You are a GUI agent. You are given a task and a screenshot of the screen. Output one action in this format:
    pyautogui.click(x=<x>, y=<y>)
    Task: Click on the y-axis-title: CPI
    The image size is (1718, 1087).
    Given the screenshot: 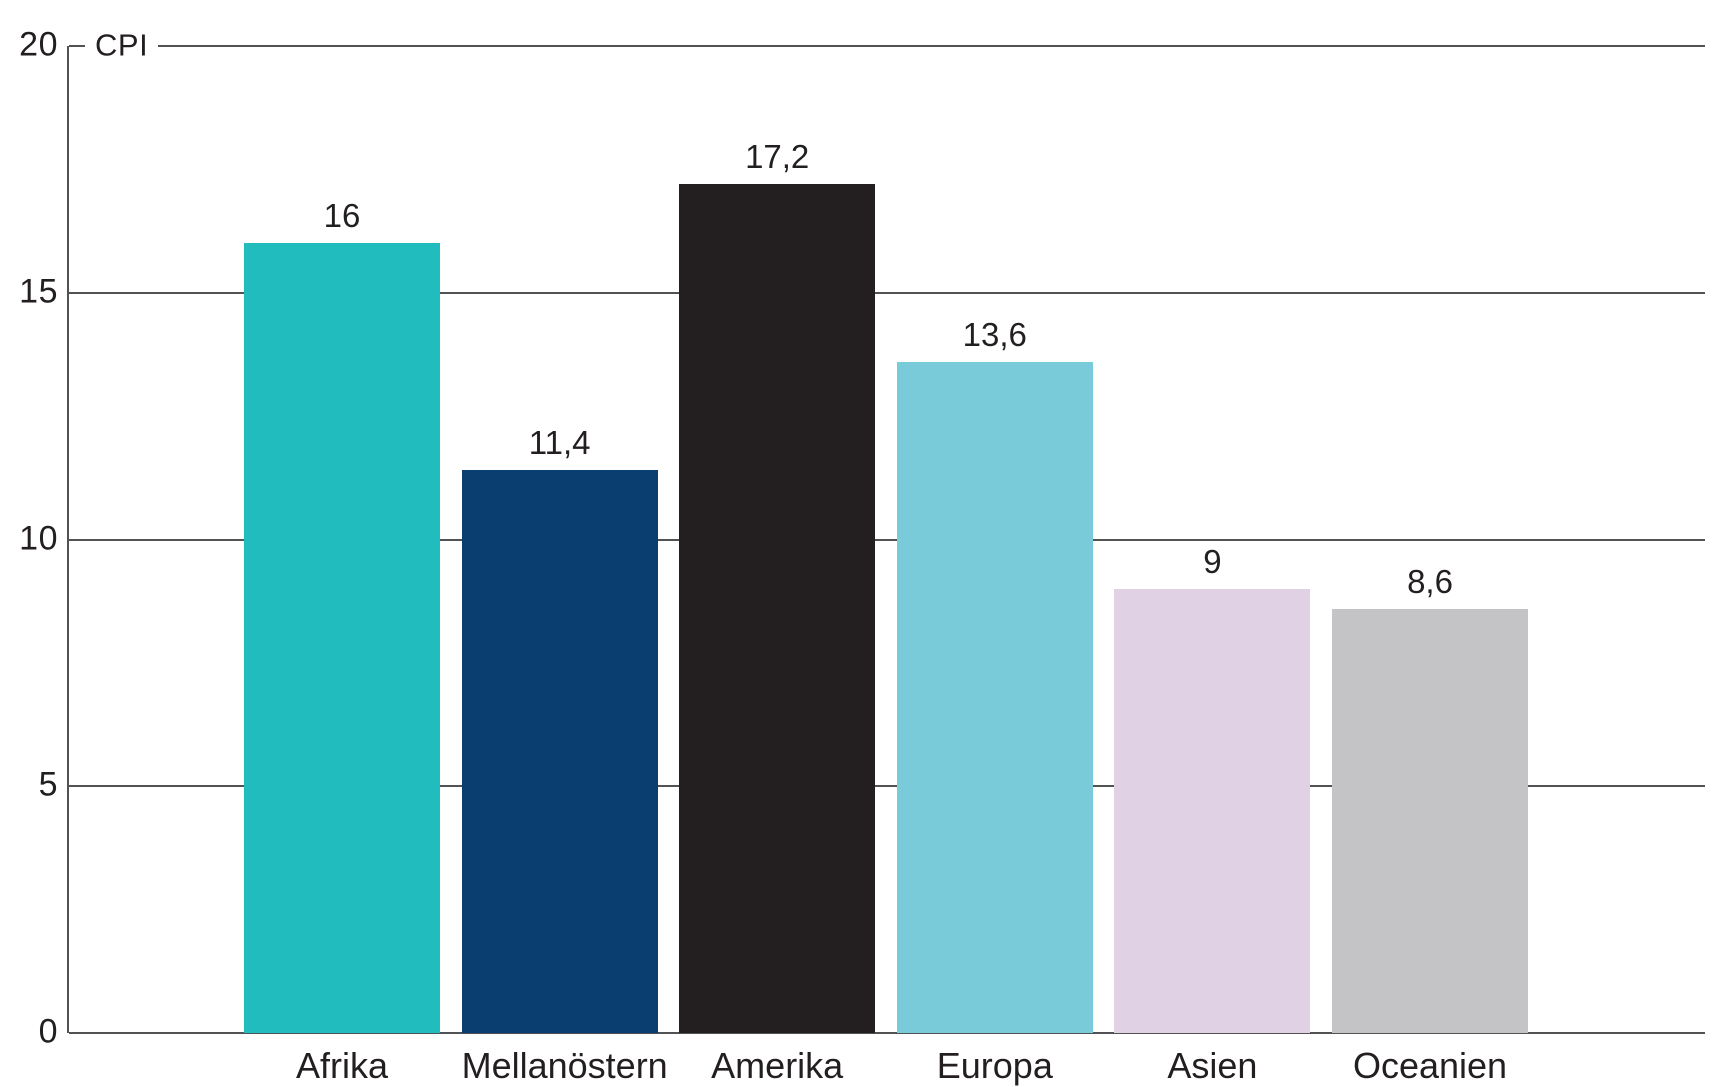 What is the action you would take?
    pyautogui.click(x=122, y=45)
    